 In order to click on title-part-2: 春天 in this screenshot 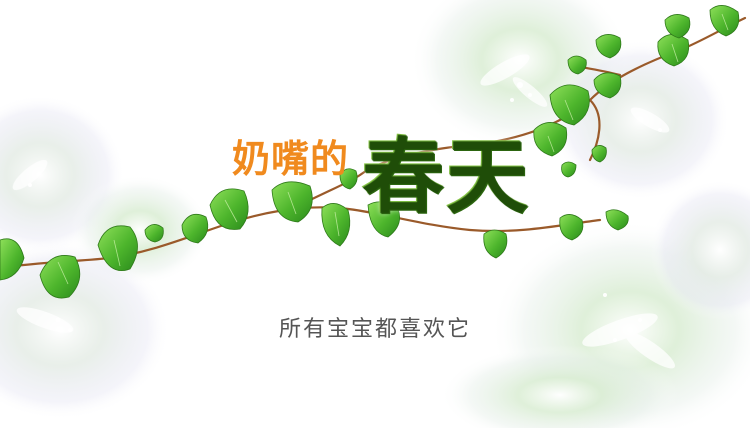, I will do `click(446, 169)`.